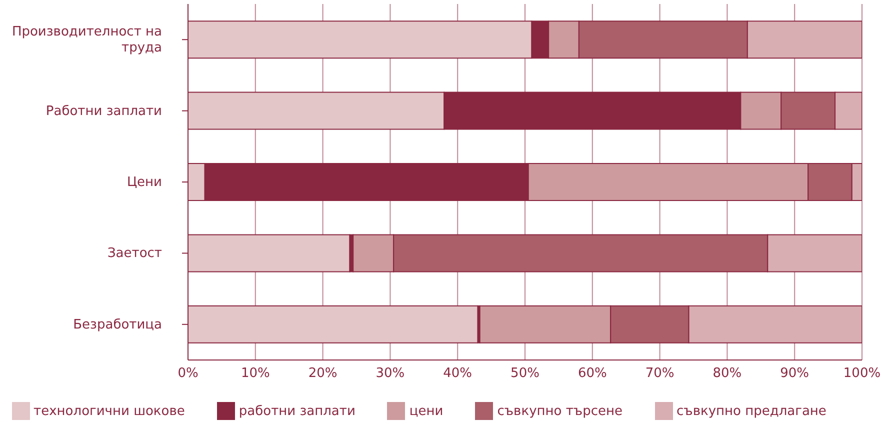 This screenshot has height=426, width=882. What do you see at coordinates (390, 374) in the screenshot?
I see `x-tick-label: 30%` at bounding box center [390, 374].